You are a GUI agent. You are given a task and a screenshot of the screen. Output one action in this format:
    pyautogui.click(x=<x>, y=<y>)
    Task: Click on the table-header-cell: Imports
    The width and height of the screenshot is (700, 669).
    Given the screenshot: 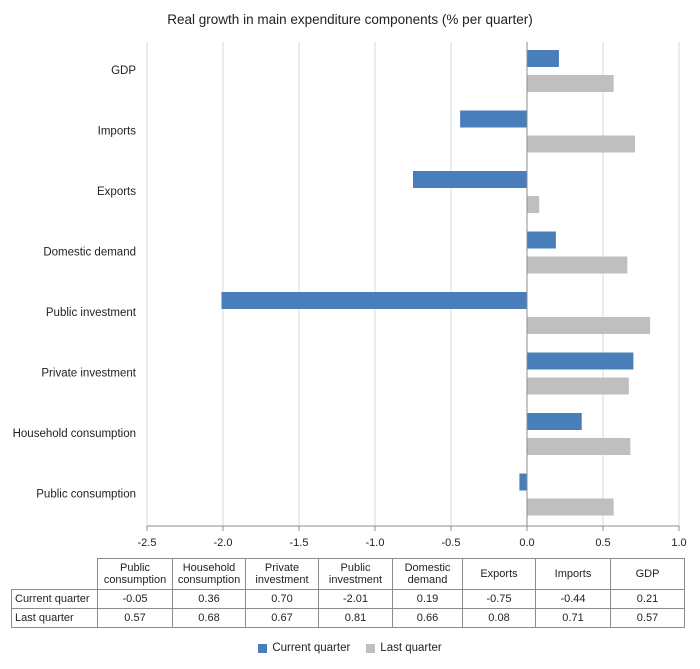 What is the action you would take?
    pyautogui.click(x=573, y=574)
    